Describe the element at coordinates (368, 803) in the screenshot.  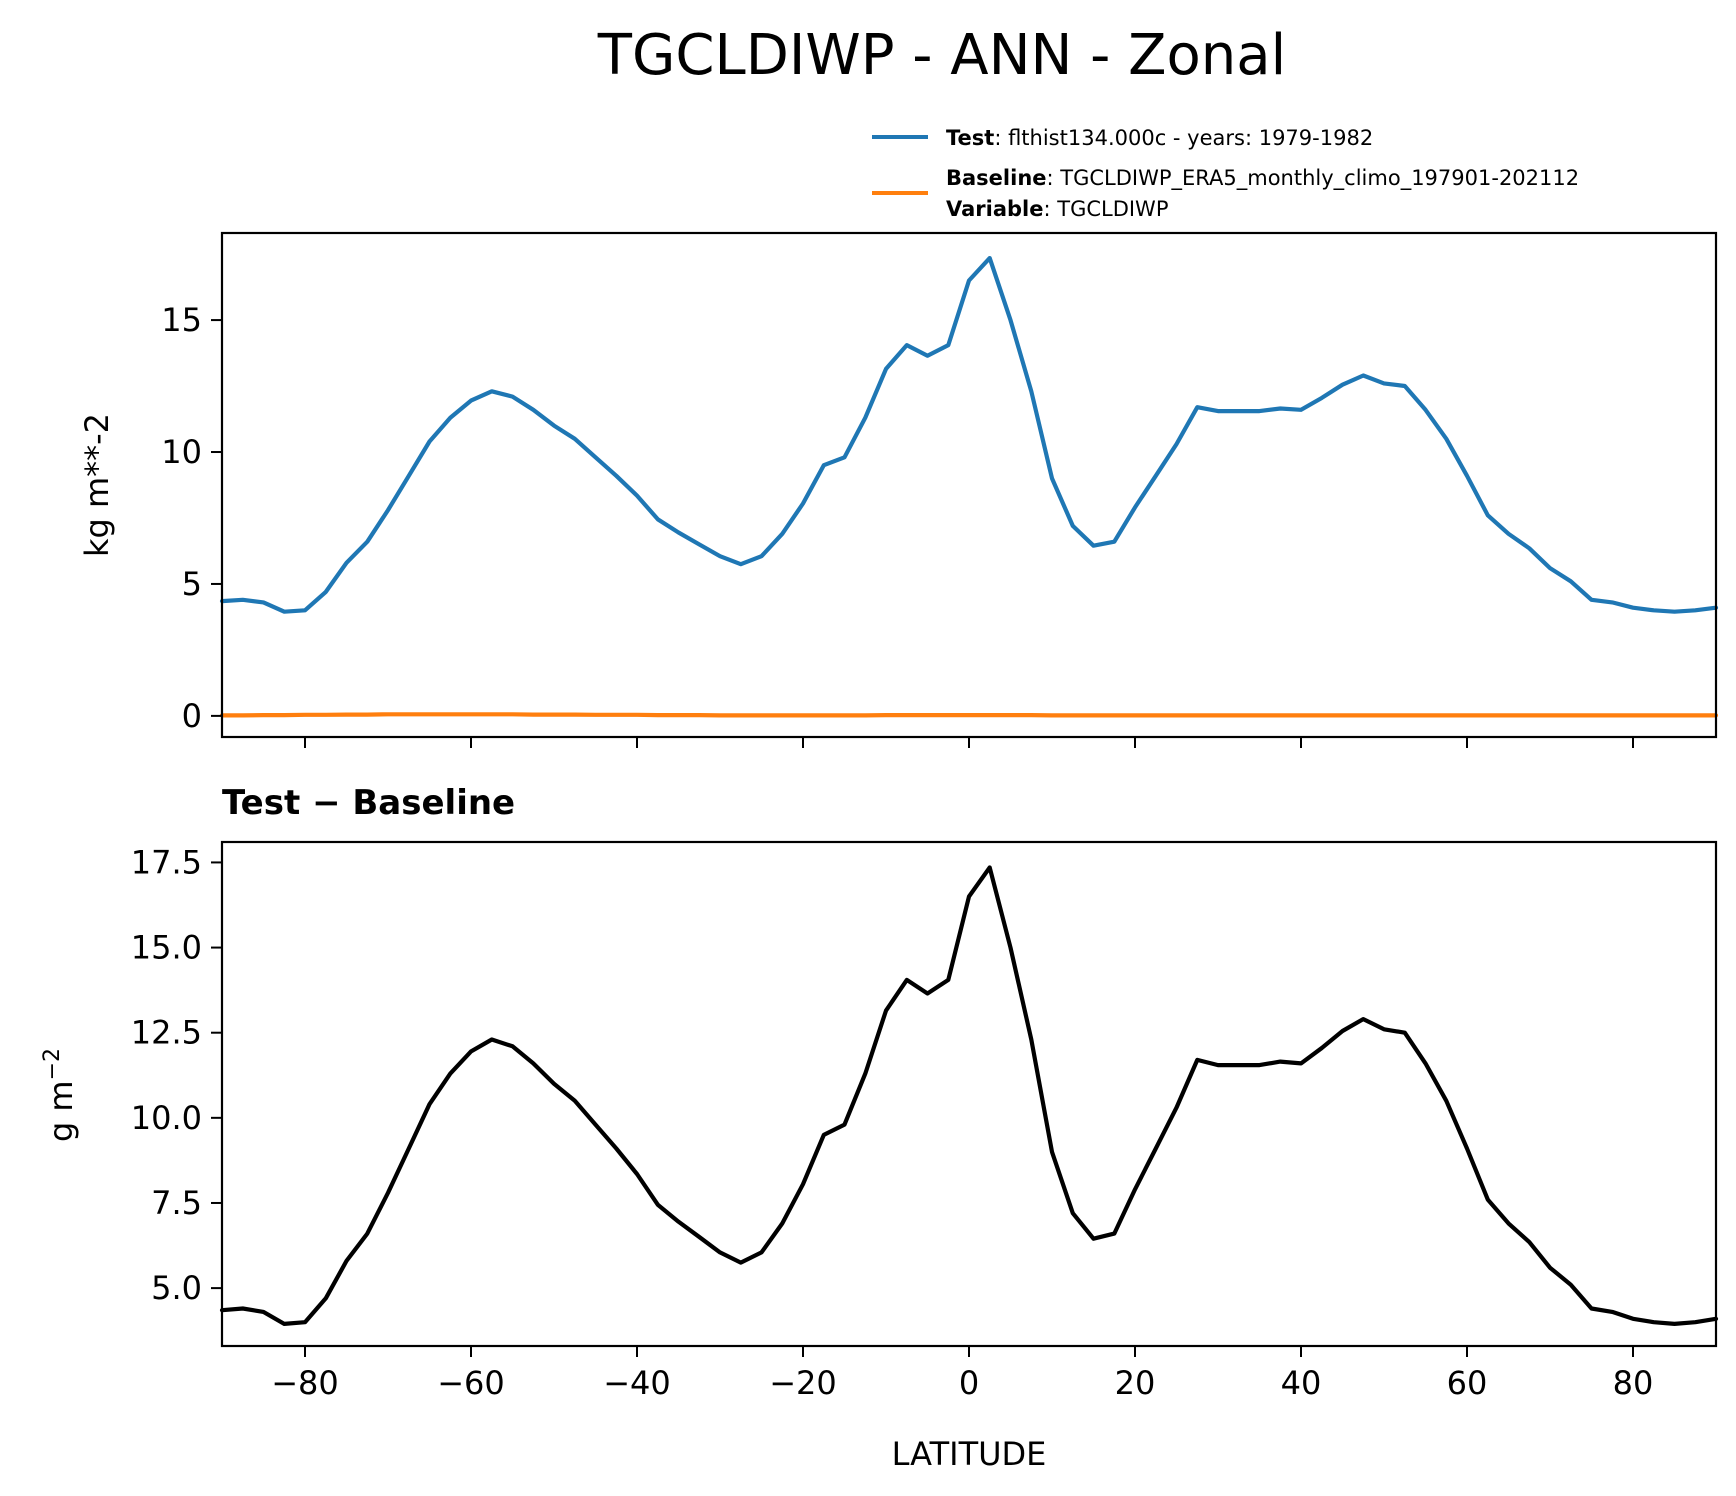
I see `panel-bottom-title: Test − Baseline` at that location.